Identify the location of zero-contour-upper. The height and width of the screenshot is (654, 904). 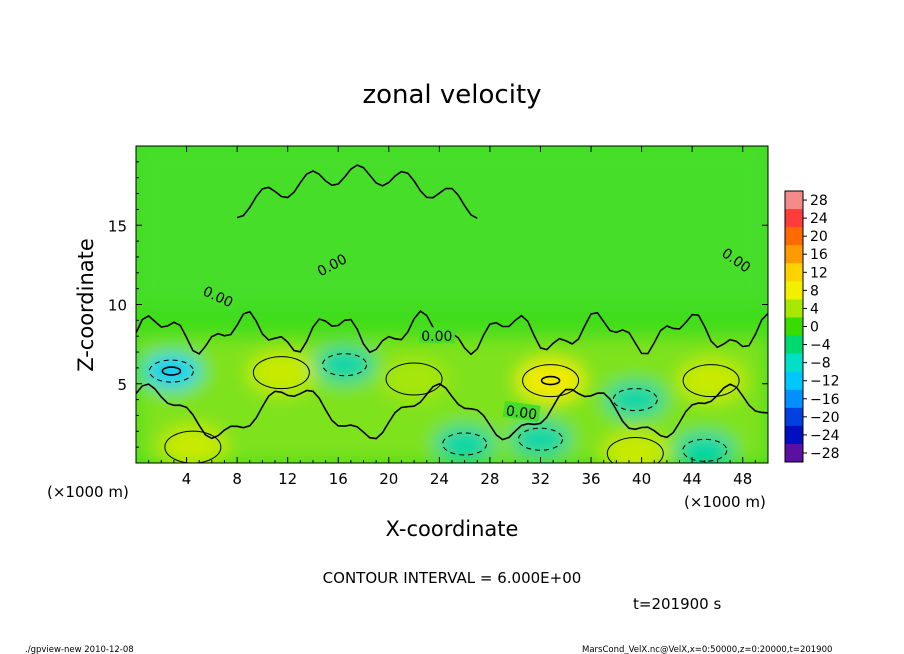
(357, 192).